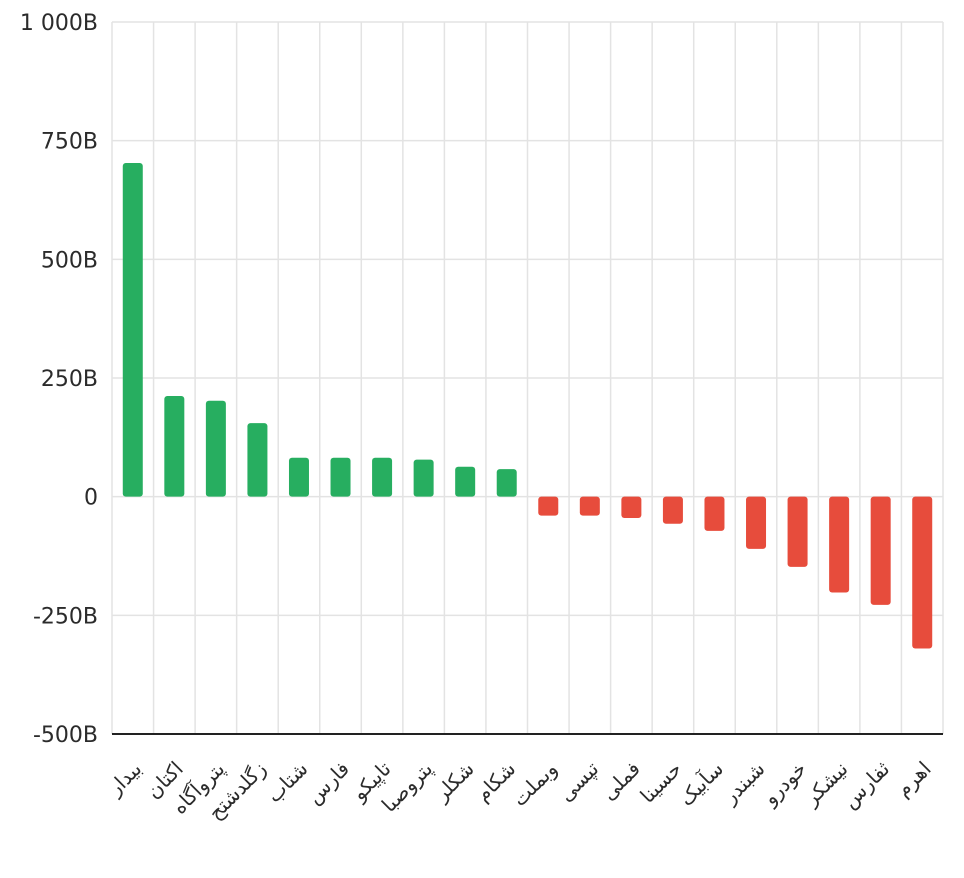 This screenshot has height=878, width=964. Describe the element at coordinates (579, 782) in the screenshot. I see `x-tick-label: تپسی` at that location.